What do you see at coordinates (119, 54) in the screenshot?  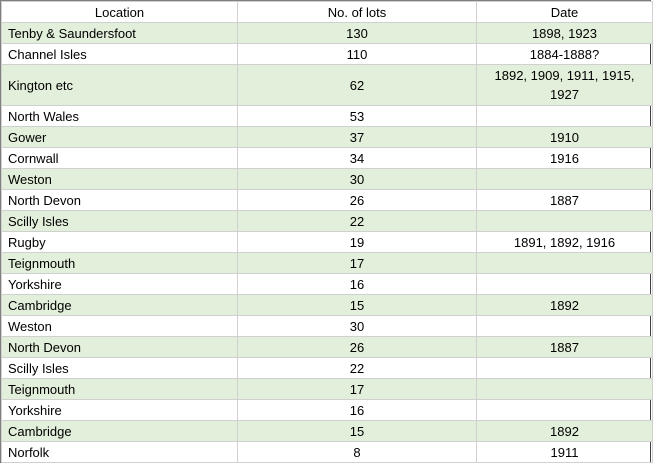 I see `location-cell: Channel Isles` at bounding box center [119, 54].